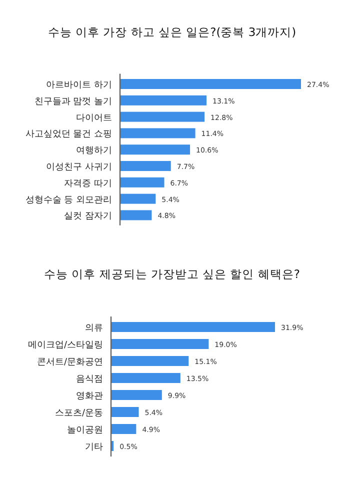 The image size is (345, 480). What do you see at coordinates (94, 118) in the screenshot?
I see `y-tick-label: 다이어트` at bounding box center [94, 118].